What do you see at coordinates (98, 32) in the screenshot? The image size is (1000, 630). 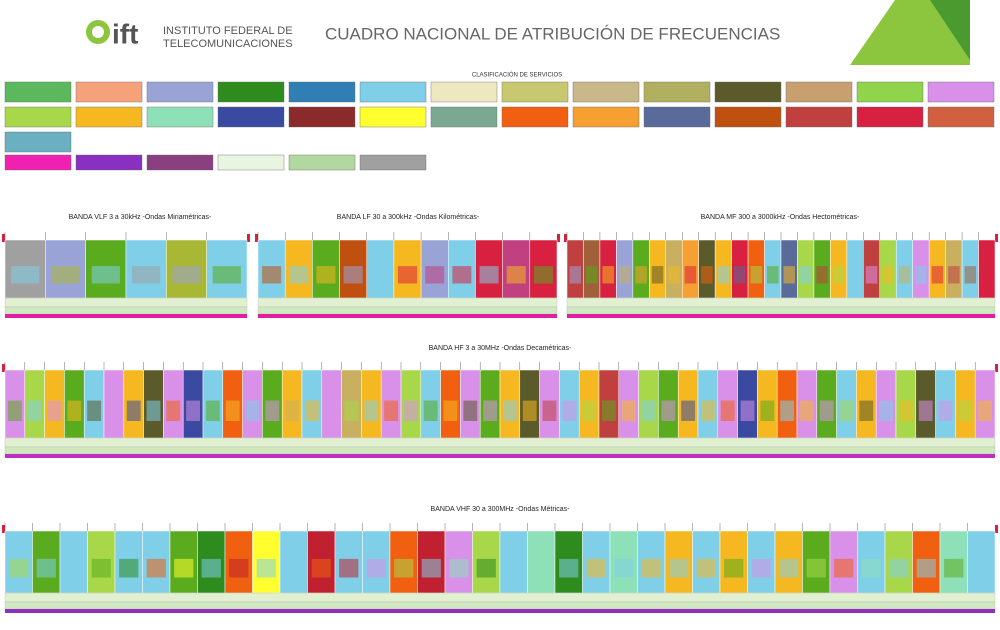 I see `logo-mark` at bounding box center [98, 32].